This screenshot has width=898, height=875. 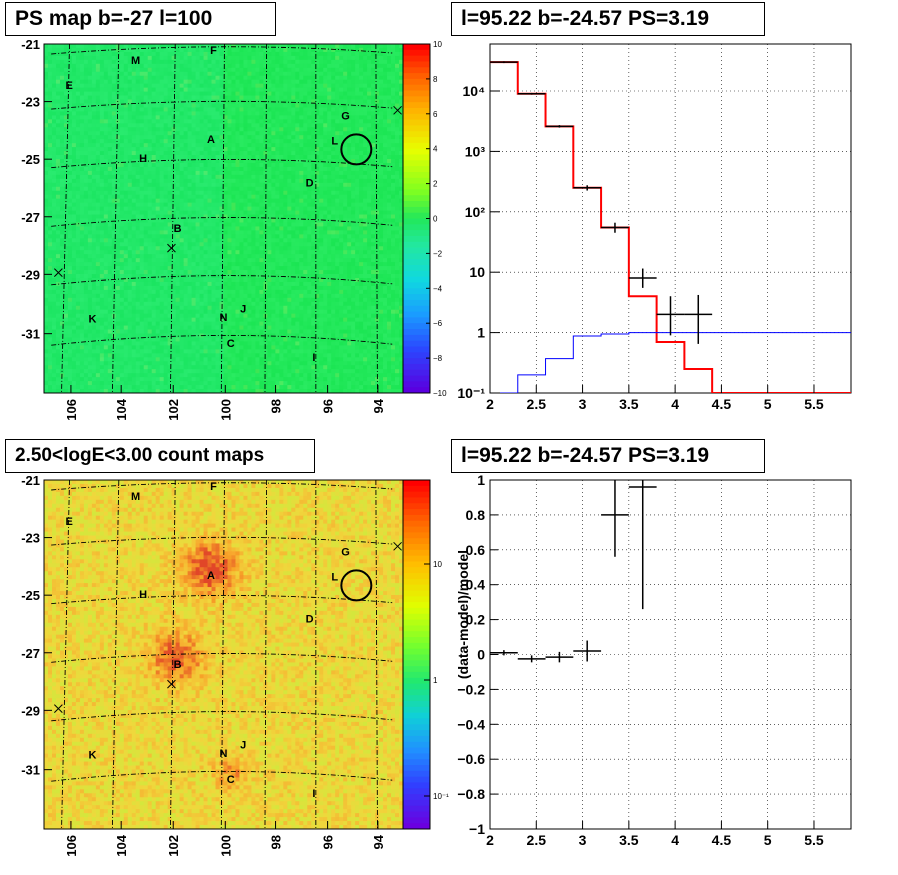 I want to click on y-tick-label: 10, so click(x=477, y=272).